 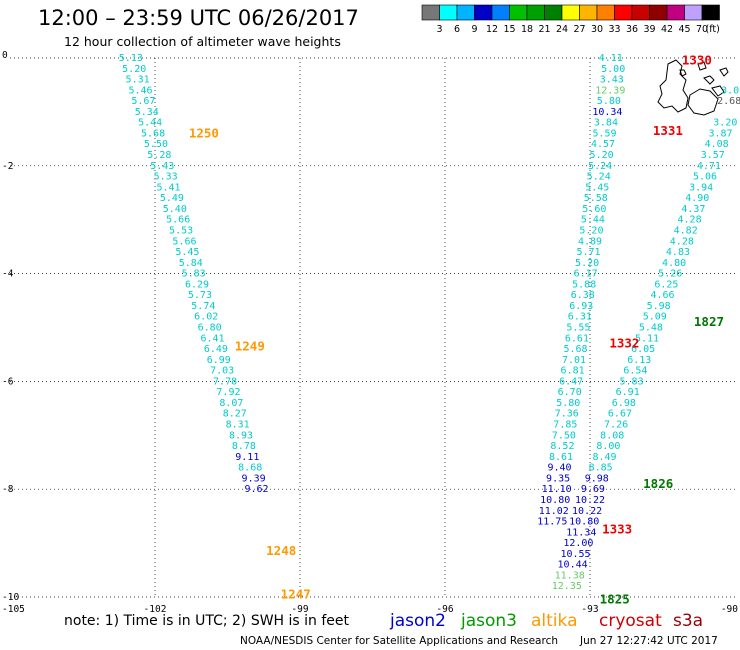 I want to click on swh-value: 5.41, so click(x=168, y=187).